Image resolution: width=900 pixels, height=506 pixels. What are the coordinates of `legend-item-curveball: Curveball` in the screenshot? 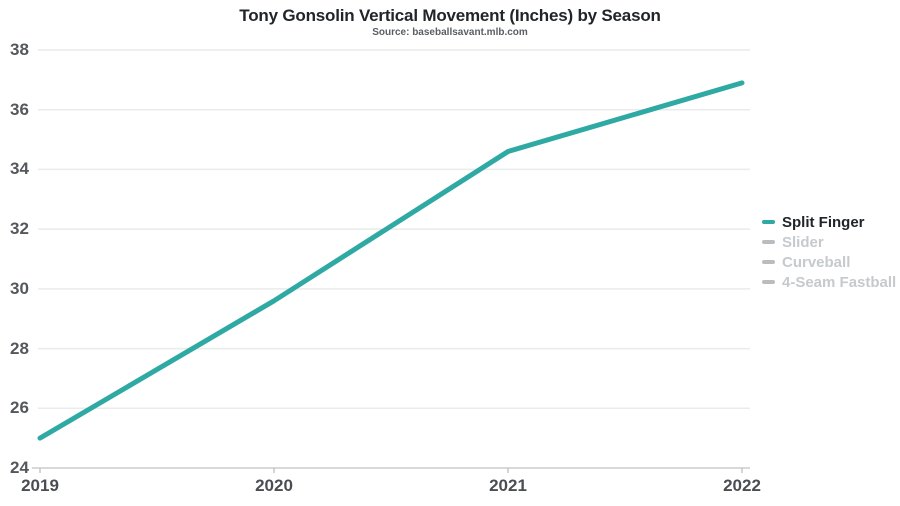 It's located at (829, 262).